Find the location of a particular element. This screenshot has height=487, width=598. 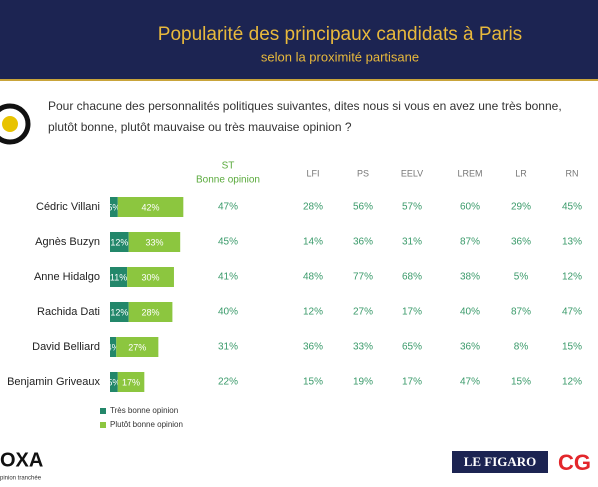

logo-dot is located at coordinates (10, 124).